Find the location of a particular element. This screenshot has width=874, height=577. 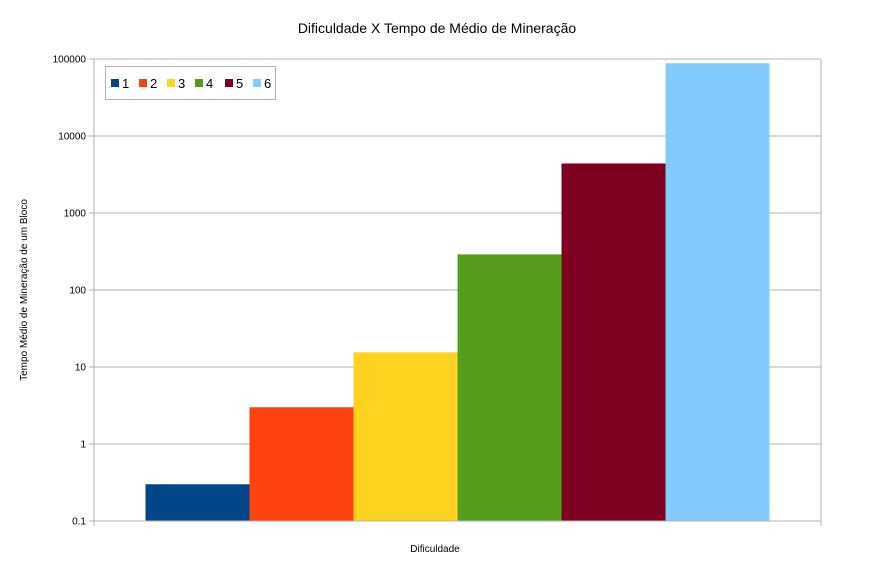

legend-label-3: 3 is located at coordinates (181, 83).